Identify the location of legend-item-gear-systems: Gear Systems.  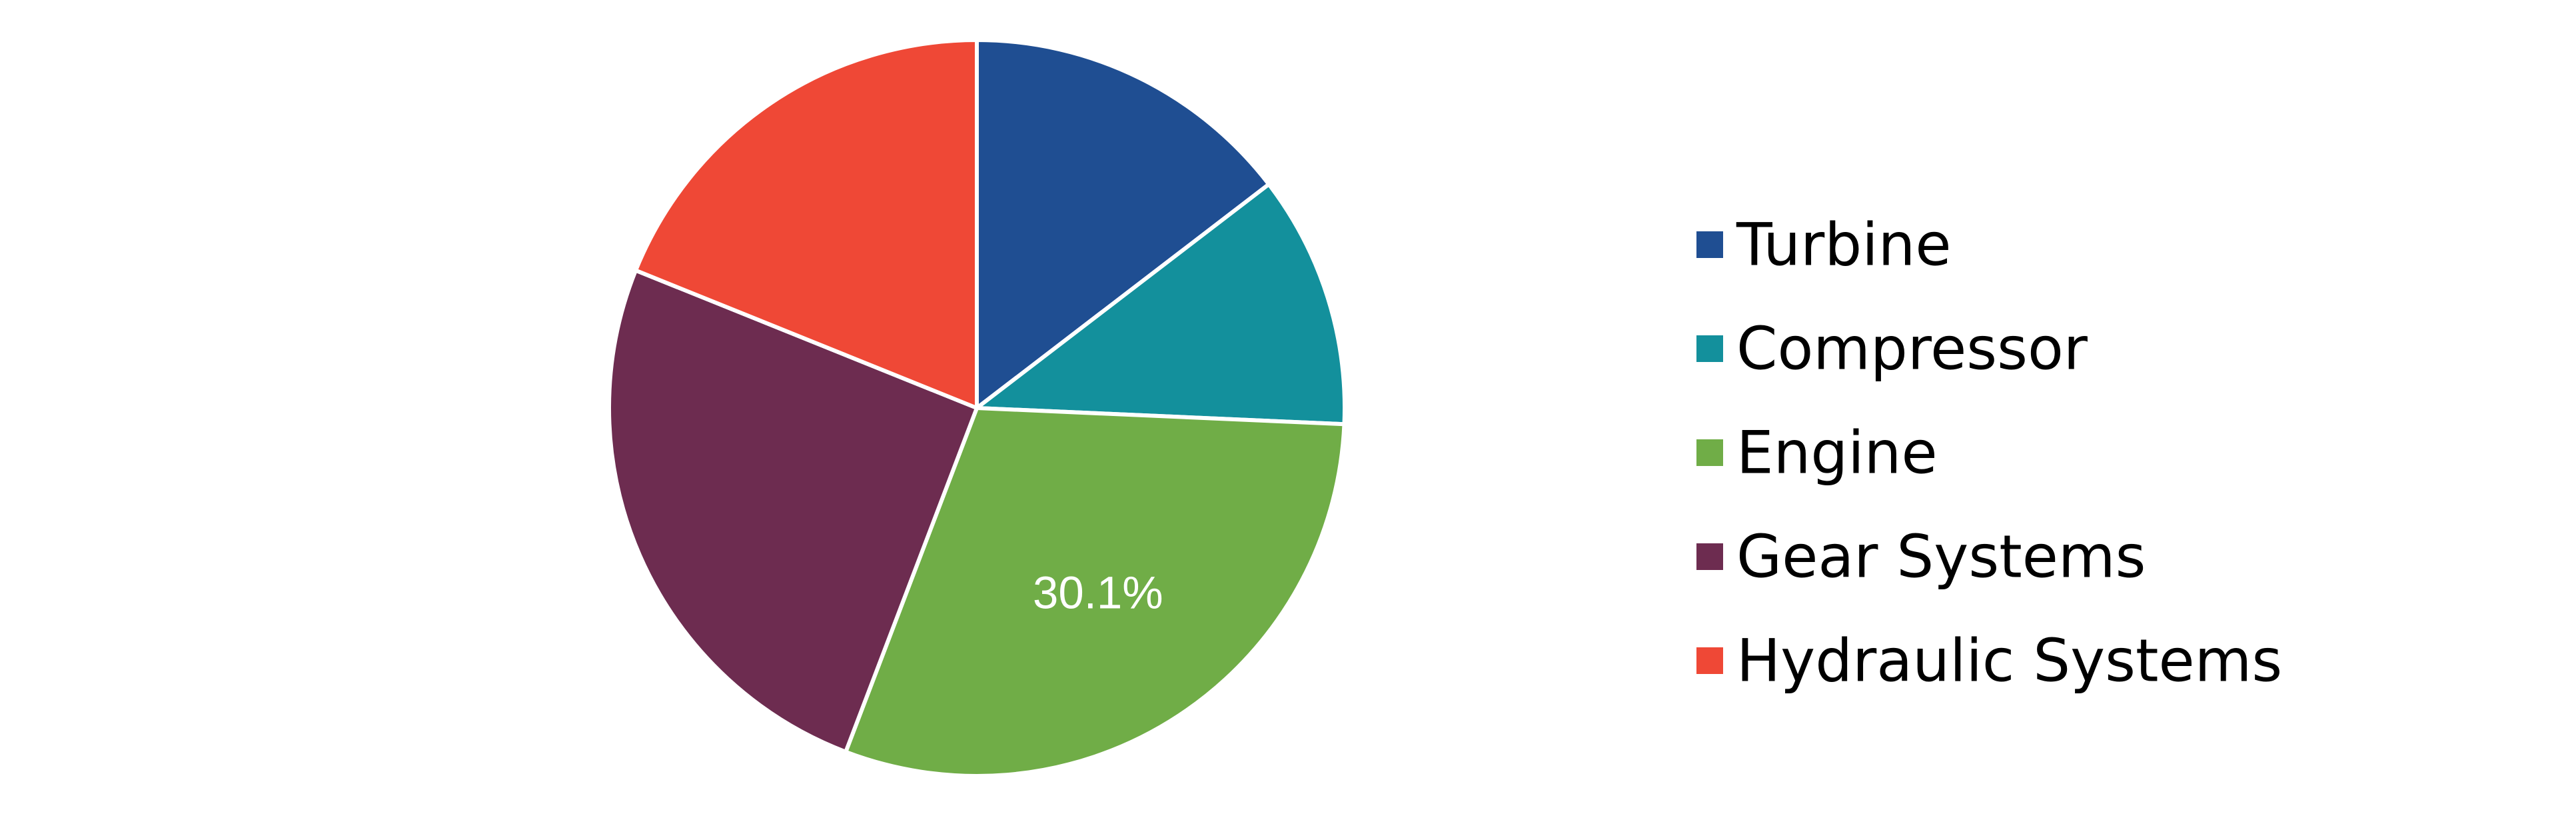
(1921, 557).